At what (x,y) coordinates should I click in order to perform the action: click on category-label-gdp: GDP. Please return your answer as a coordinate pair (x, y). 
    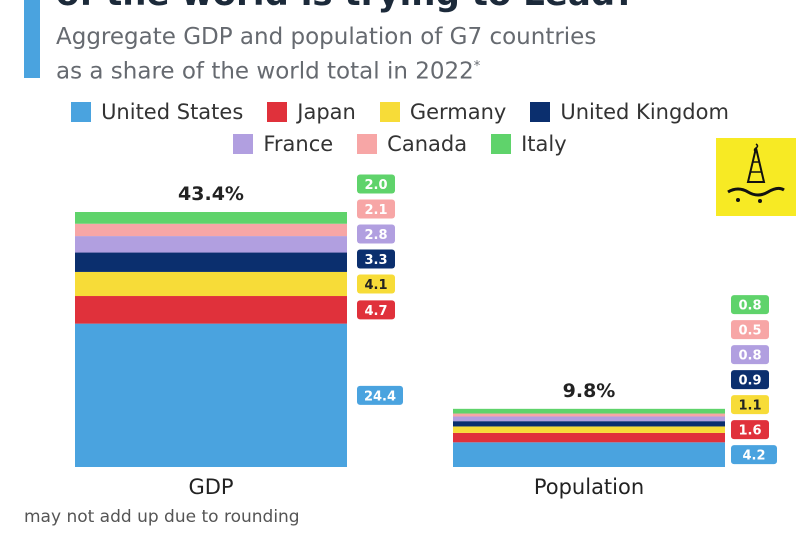
    Looking at the image, I should click on (210, 487).